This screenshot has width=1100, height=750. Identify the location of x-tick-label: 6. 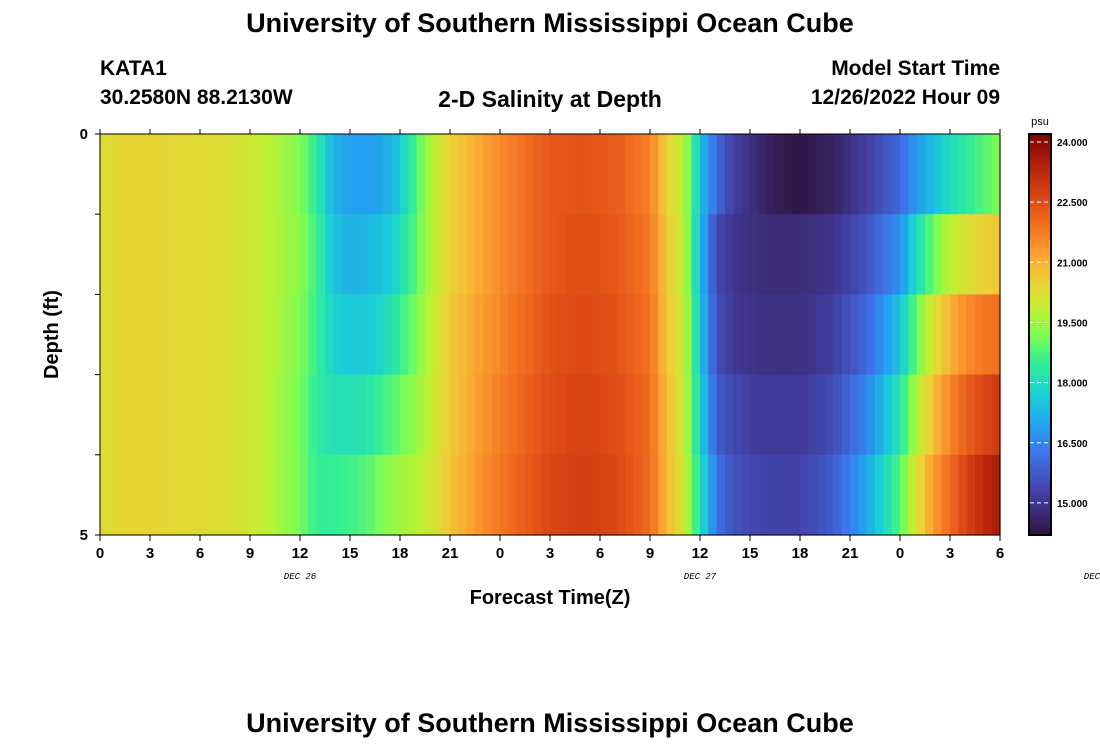
(1000, 553).